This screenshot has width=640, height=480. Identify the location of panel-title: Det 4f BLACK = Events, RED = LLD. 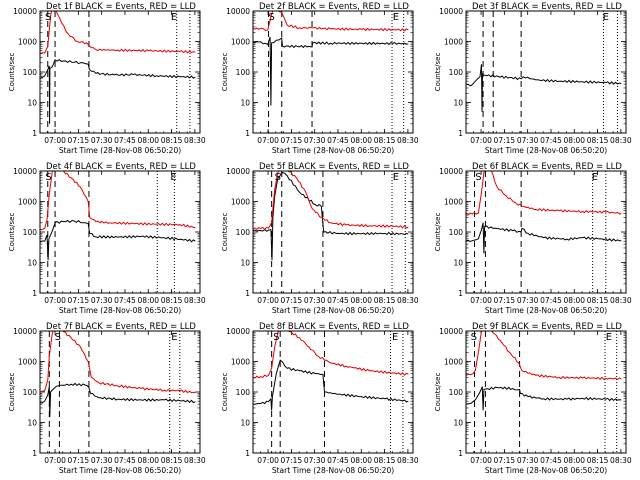
(121, 167).